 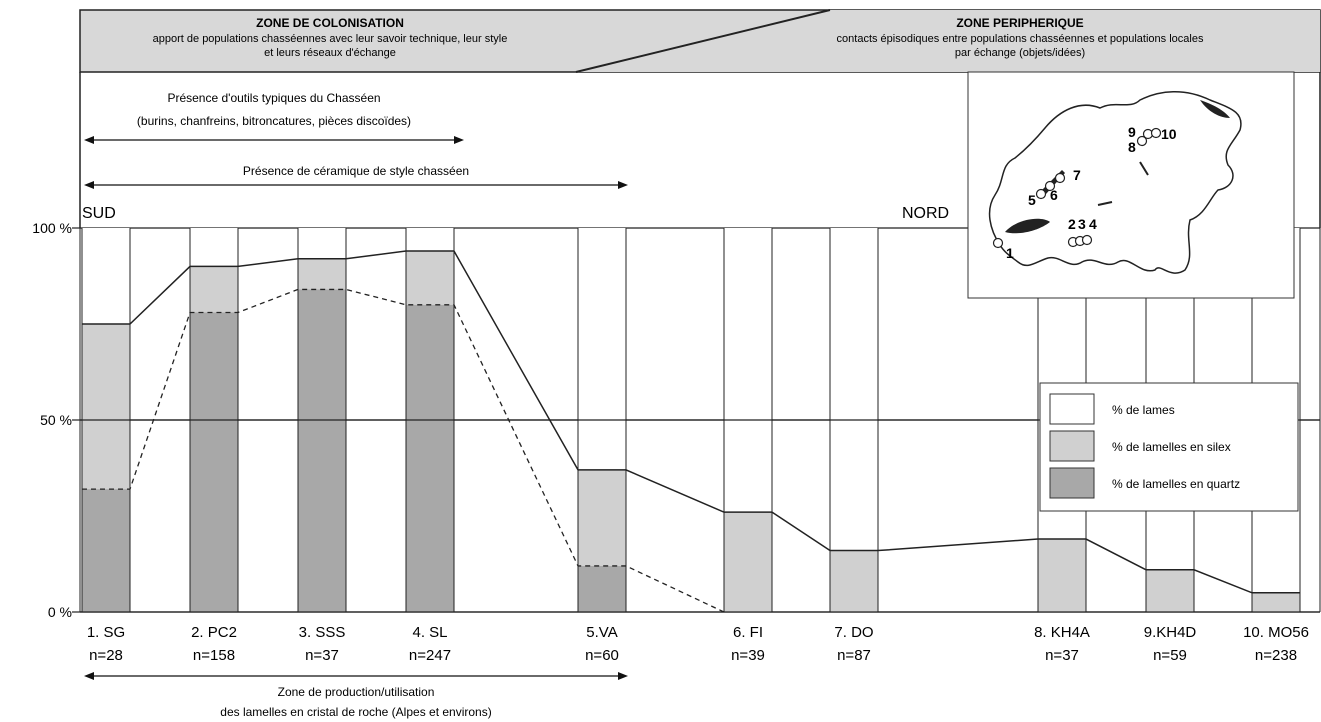 What do you see at coordinates (602, 655) in the screenshot?
I see `category-count: n=60` at bounding box center [602, 655].